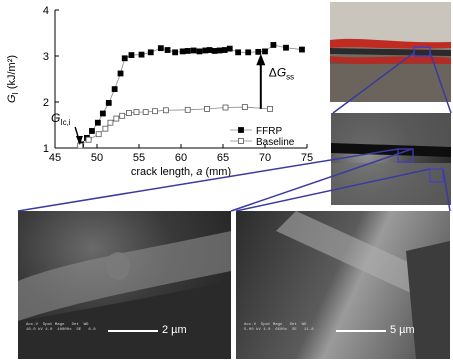  I want to click on gic-arrowhead, so click(79, 140).